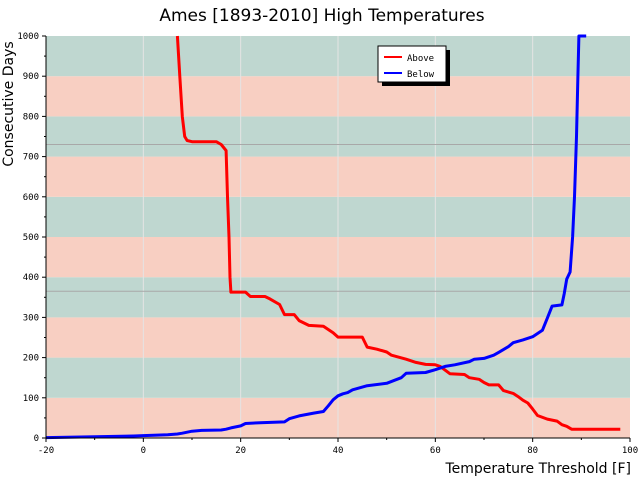 This screenshot has height=480, width=640. What do you see at coordinates (240, 451) in the screenshot?
I see `x-tick-label: 20` at bounding box center [240, 451].